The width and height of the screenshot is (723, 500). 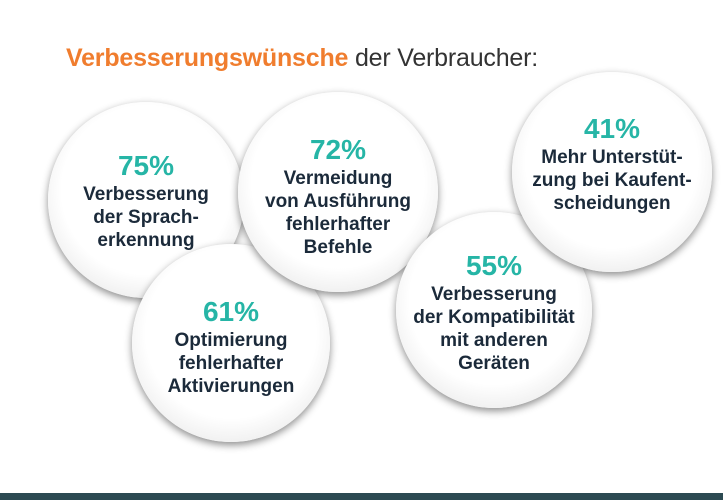 I want to click on bubble-percent: 55%, so click(x=494, y=265).